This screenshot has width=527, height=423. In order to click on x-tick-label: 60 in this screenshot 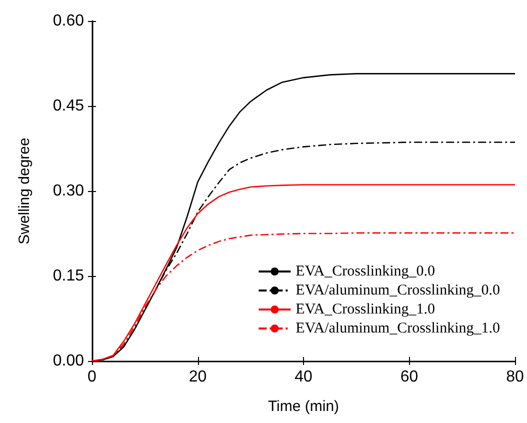, I will do `click(409, 377)`.